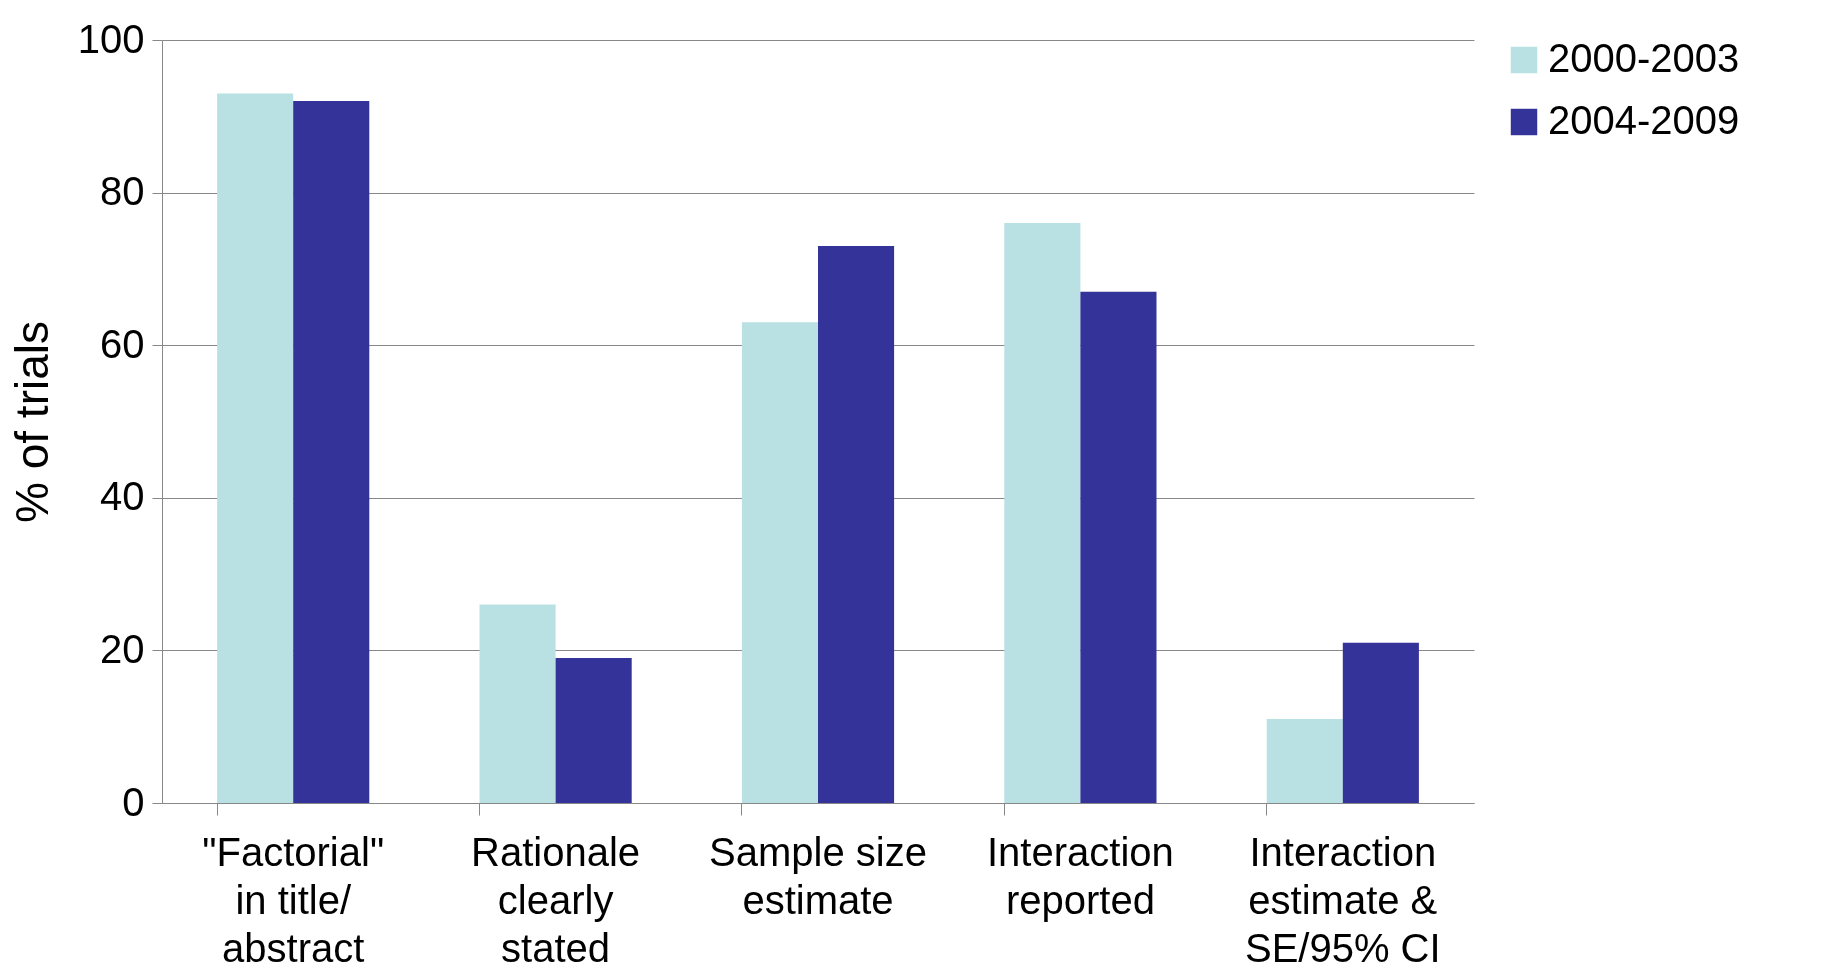  I want to click on legend-label: 2004-2009, so click(1644, 120).